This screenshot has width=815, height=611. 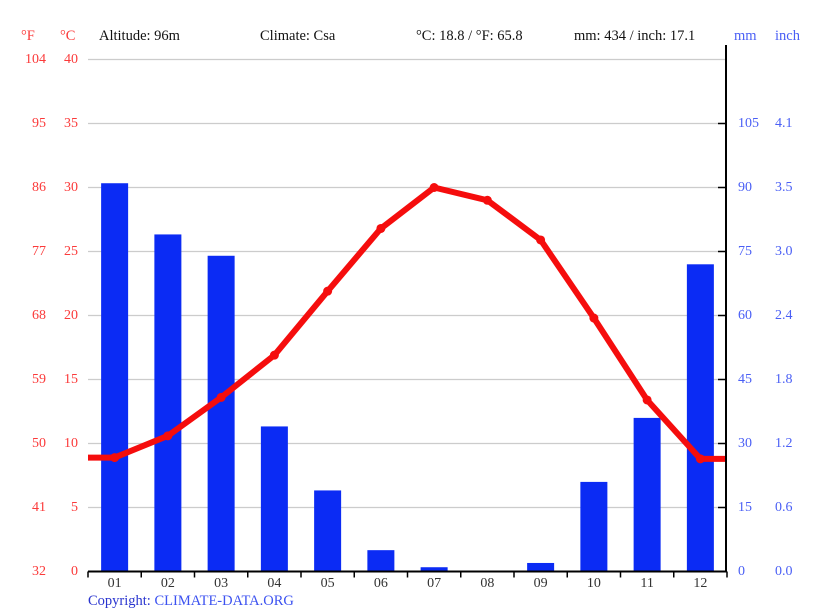 What do you see at coordinates (71, 443) in the screenshot?
I see `temp-axis-c-tick-label: 10` at bounding box center [71, 443].